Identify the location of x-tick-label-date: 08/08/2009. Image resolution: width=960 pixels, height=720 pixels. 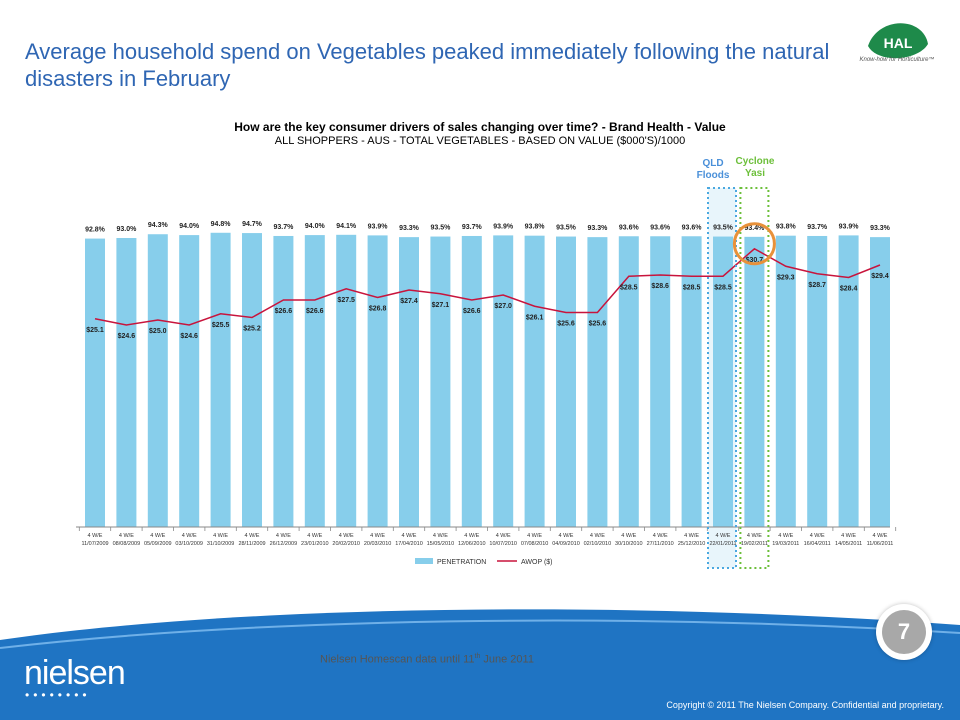
(127, 544).